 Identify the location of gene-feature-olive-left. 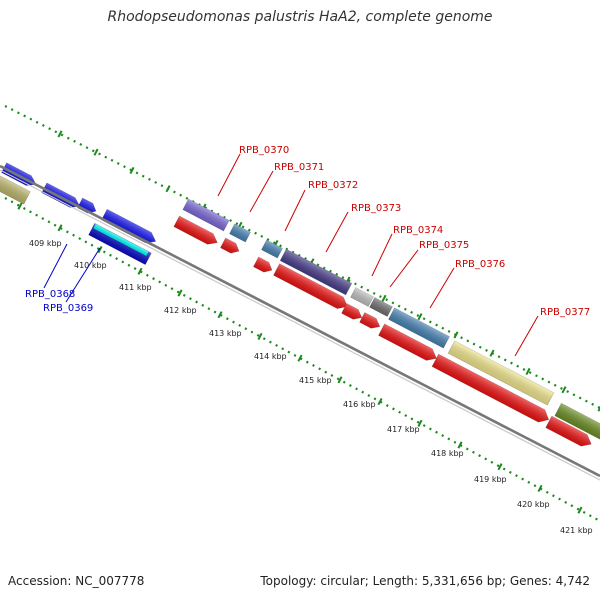
(15, 190).